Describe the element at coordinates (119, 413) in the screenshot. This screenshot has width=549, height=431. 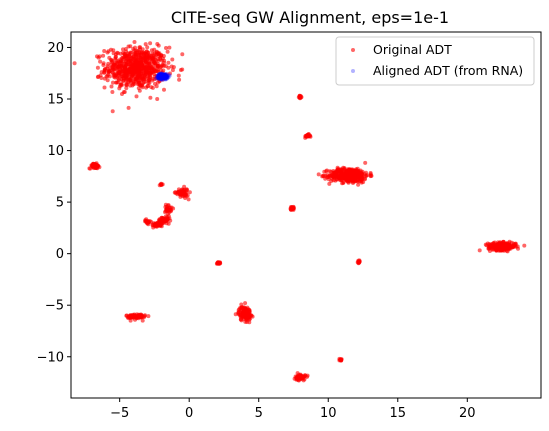
I see `x-tick-label: −5` at that location.